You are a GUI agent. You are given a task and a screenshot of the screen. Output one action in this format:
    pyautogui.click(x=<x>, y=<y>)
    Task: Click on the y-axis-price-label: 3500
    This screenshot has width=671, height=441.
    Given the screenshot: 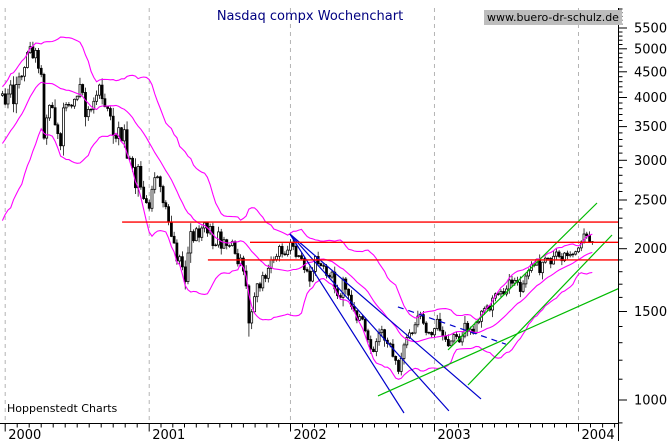 What is the action you would take?
    pyautogui.click(x=650, y=127)
    